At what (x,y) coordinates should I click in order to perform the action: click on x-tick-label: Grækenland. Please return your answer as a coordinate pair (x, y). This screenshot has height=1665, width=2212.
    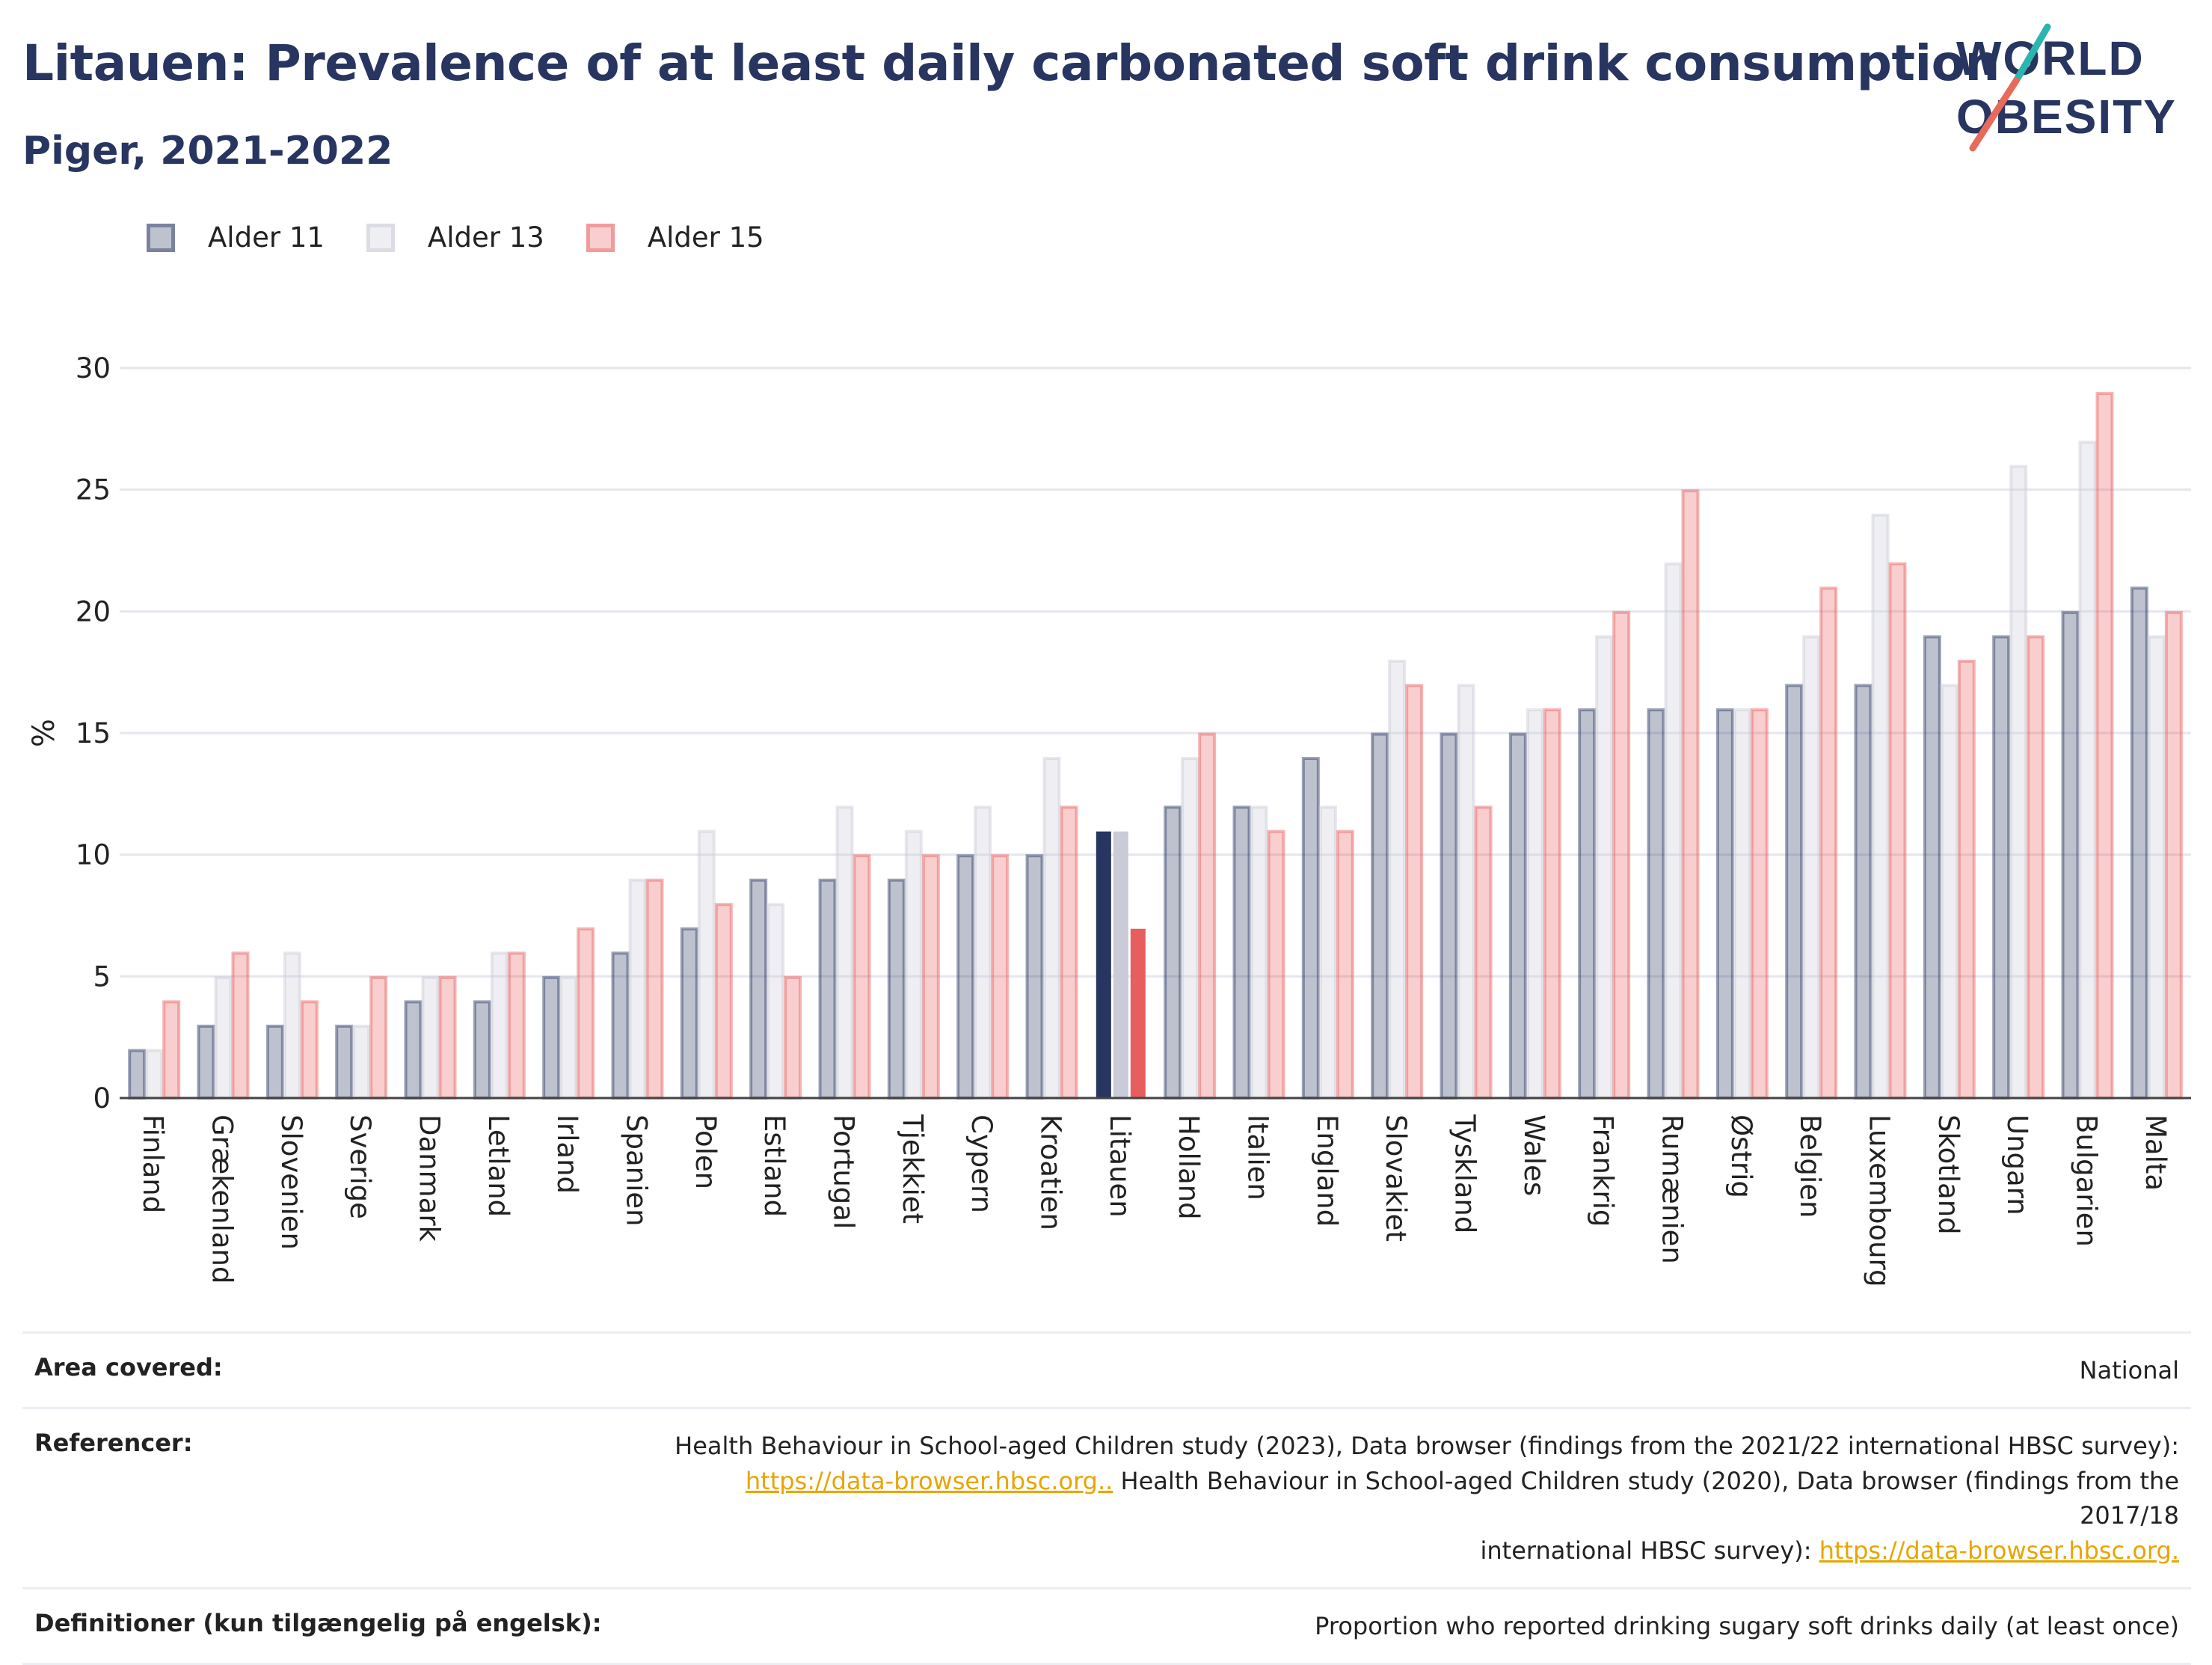
    Looking at the image, I should click on (222, 1199).